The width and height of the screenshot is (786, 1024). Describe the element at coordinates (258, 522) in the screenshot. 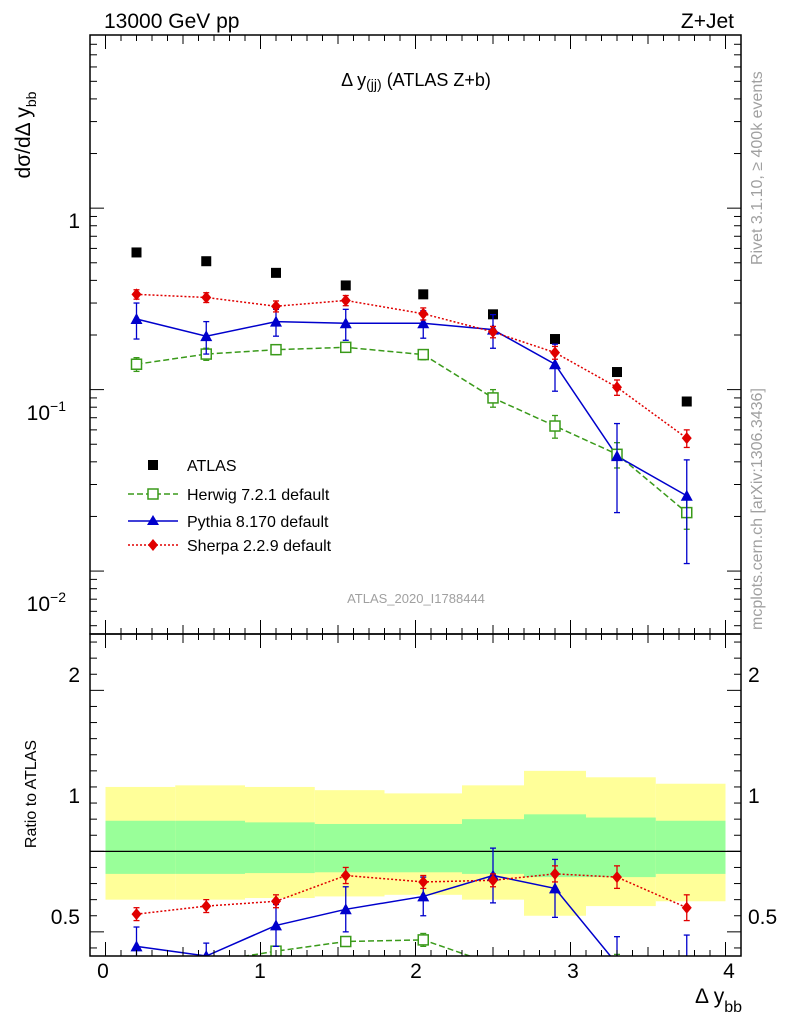

I see `legend-label-pythia: Pythia 8.170 default` at that location.